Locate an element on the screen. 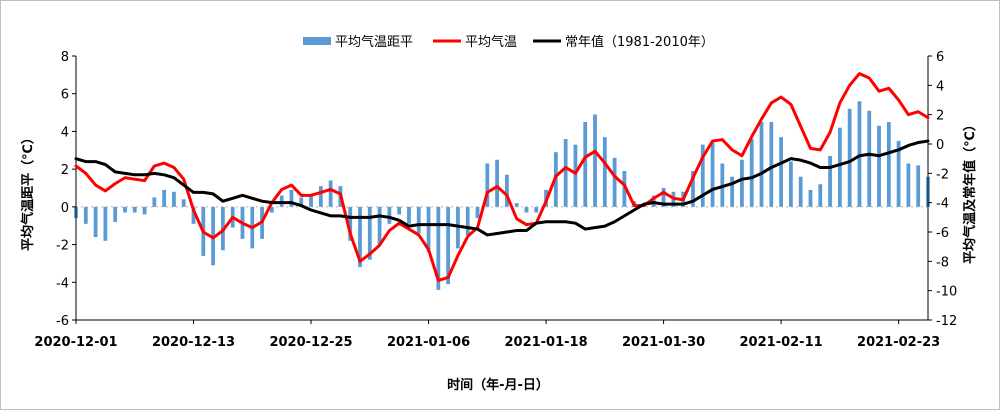 The width and height of the screenshot is (1000, 413). y-tick-label-right: -4 is located at coordinates (942, 204).